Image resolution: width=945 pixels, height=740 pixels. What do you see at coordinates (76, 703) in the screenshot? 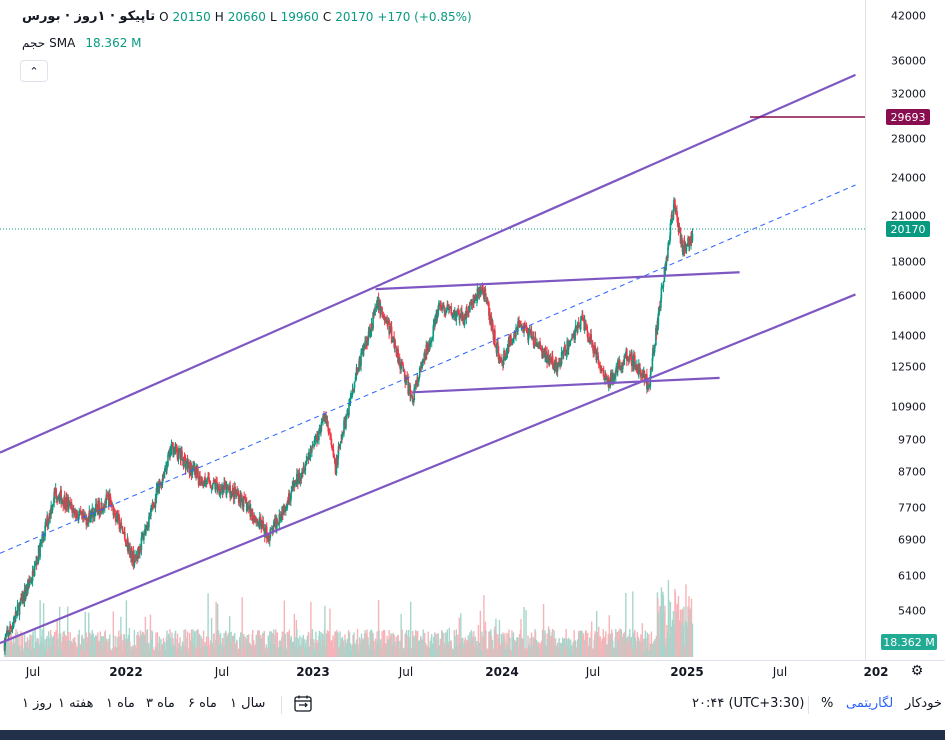
I see `period-1w-button: ۱ هفته` at bounding box center [76, 703].